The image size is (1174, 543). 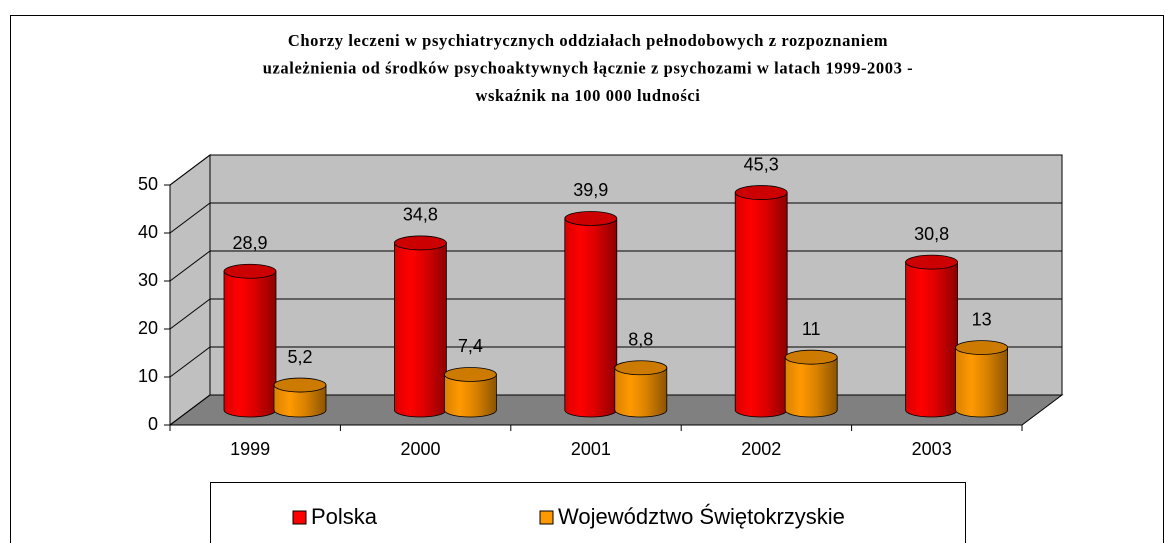 I want to click on value-label: 39,9, so click(x=590, y=190).